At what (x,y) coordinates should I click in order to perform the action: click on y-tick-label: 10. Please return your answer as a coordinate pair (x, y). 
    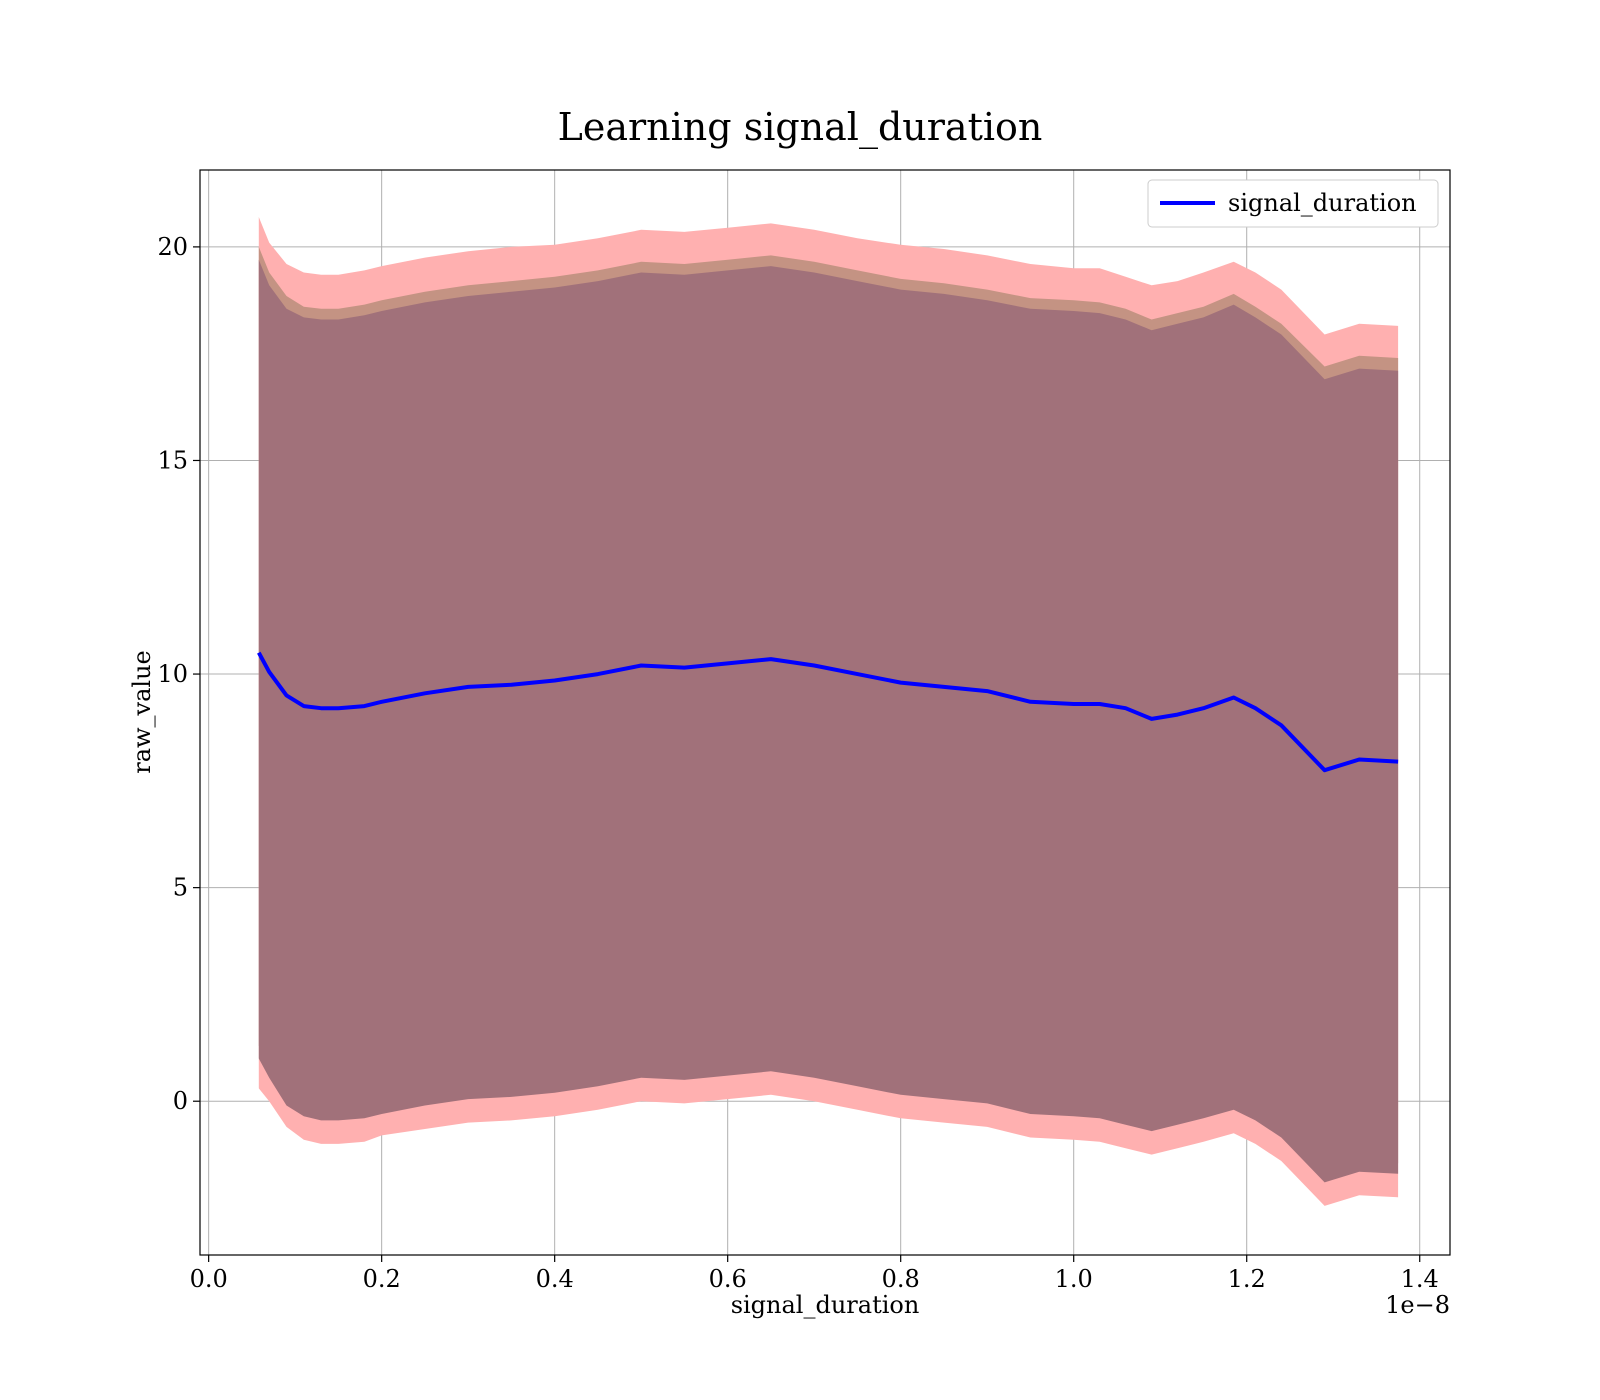
    Looking at the image, I should click on (172, 674).